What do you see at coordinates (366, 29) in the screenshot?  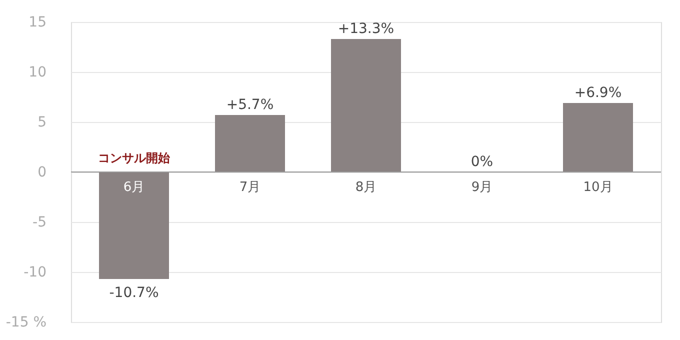 I see `data-label: +13.3%` at bounding box center [366, 29].